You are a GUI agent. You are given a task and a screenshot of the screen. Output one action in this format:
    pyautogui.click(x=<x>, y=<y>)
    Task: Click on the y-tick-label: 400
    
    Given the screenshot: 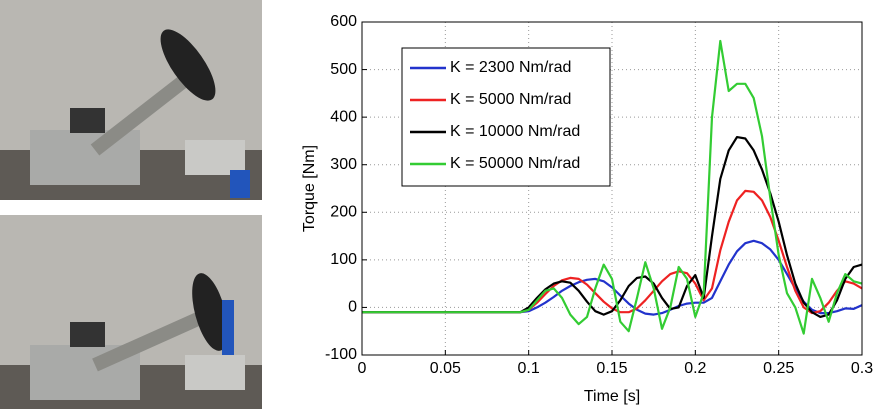 What is the action you would take?
    pyautogui.click(x=343, y=116)
    